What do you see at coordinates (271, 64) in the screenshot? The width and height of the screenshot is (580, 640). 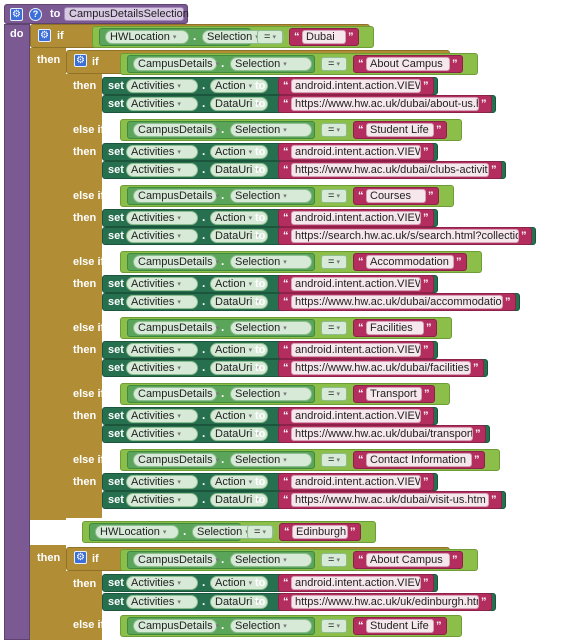 I see `dubai-branch-0-getter-property: Selection ▾` at bounding box center [271, 64].